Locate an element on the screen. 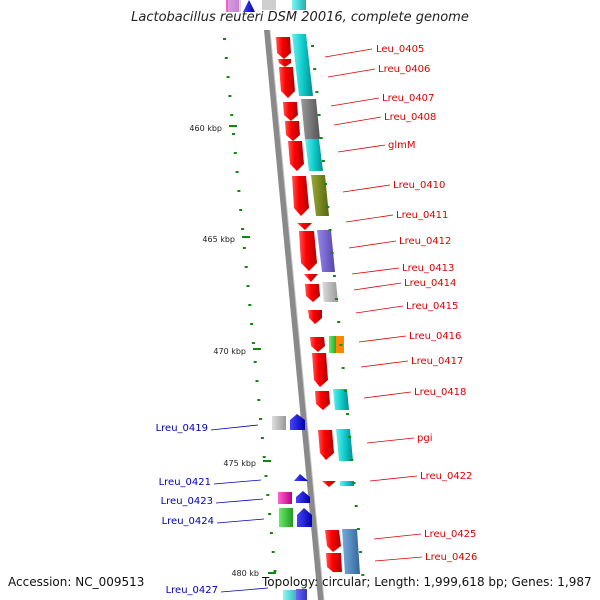 Image resolution: width=600 pixels, height=600 pixels. gene-label-0424: Lreu_0424 is located at coordinates (188, 521).